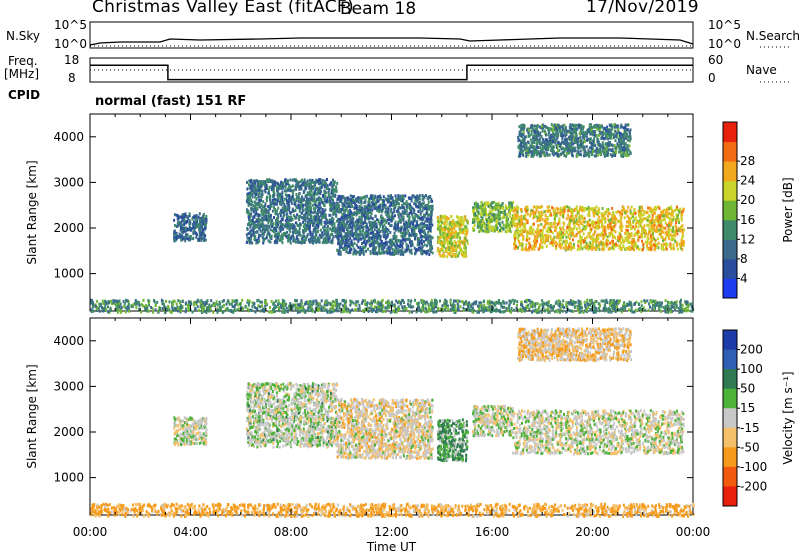 This screenshot has width=800, height=554. Describe the element at coordinates (773, 36) in the screenshot. I see `nsearch-label: N.Search` at that location.